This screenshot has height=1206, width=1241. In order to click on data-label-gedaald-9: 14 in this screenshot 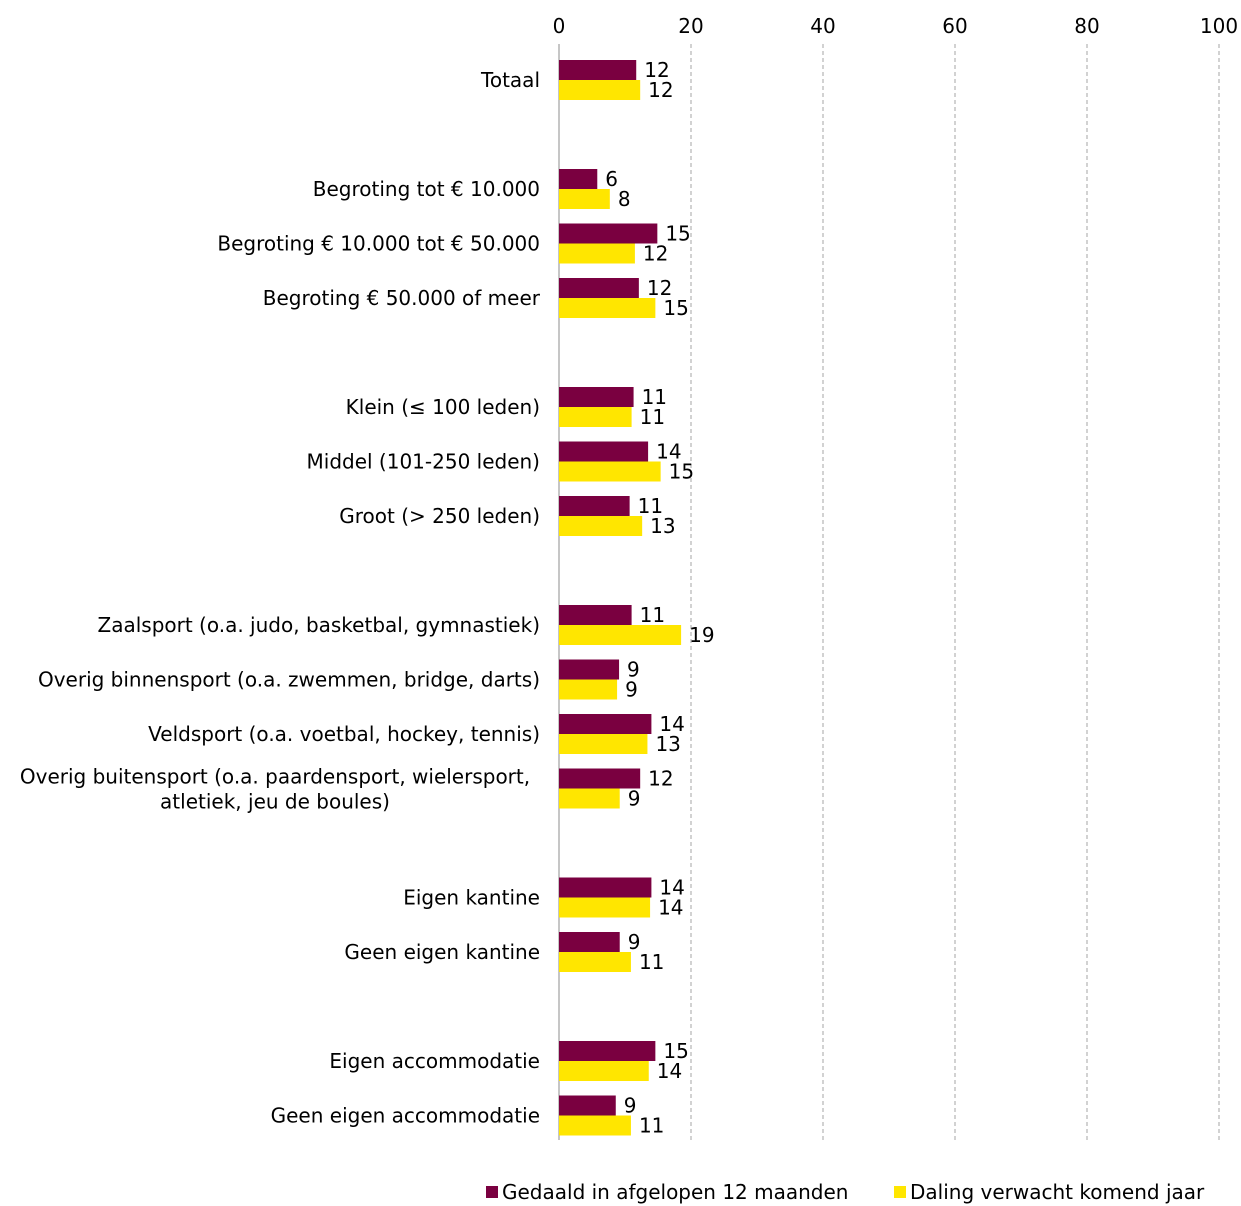, I will do `click(671, 724)`.